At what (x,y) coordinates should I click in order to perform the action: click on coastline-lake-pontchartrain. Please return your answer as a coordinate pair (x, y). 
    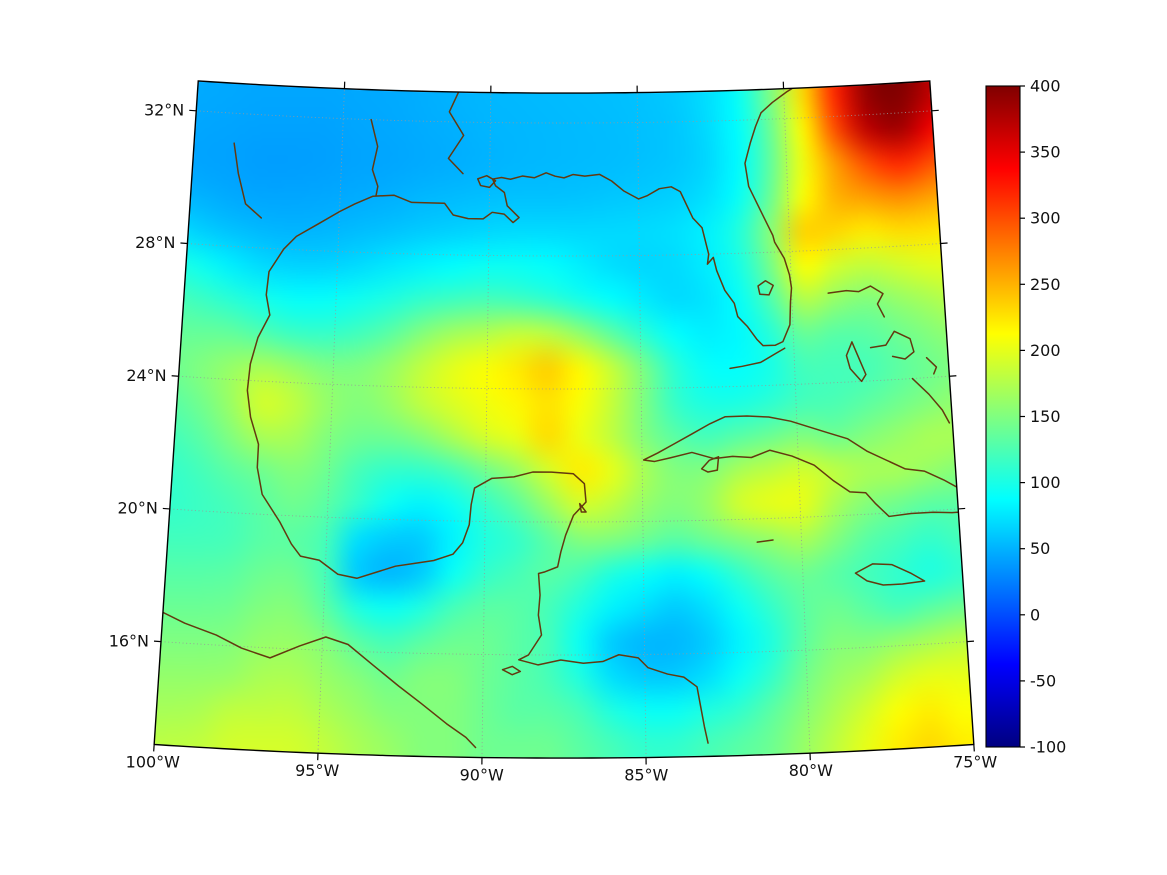
    Looking at the image, I should click on (487, 181).